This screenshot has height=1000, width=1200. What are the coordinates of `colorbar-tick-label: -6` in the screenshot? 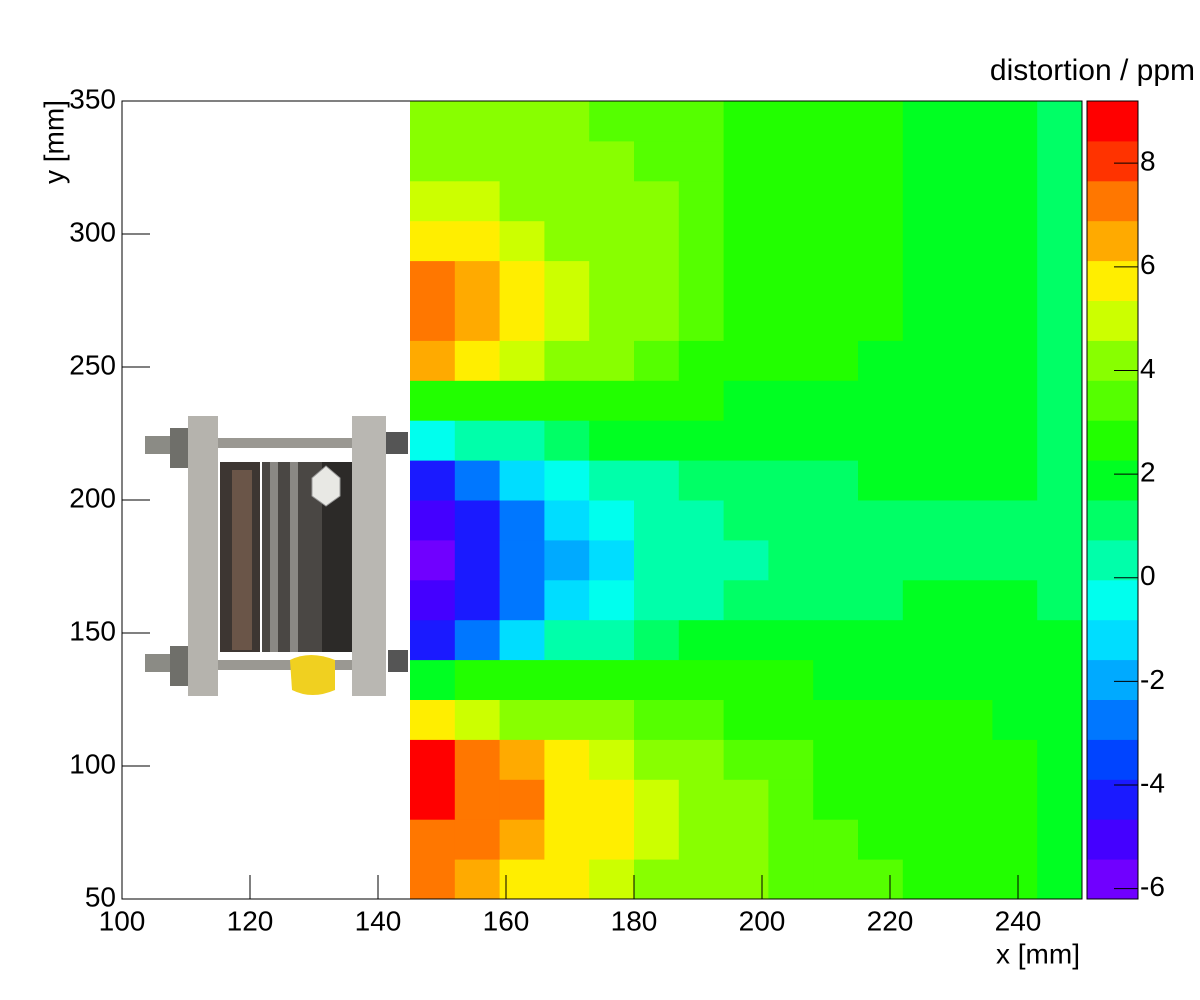 It's located at (1152, 886).